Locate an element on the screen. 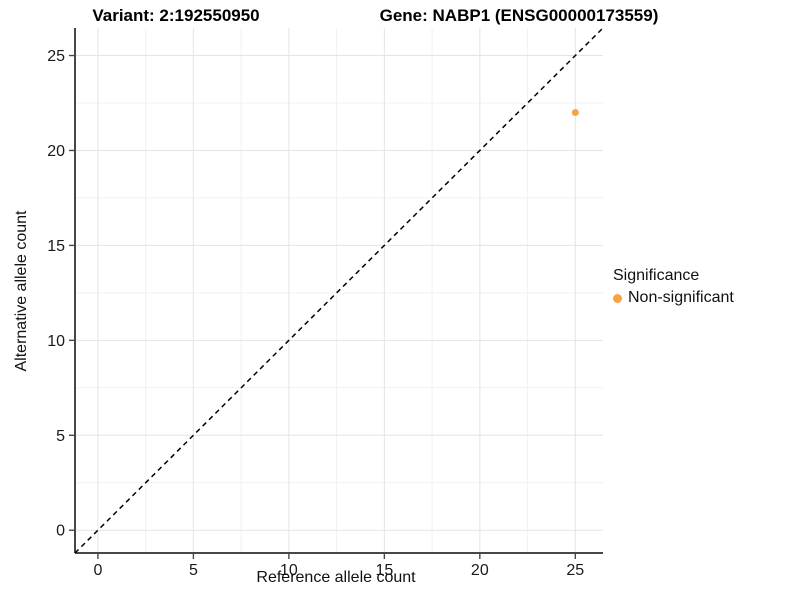 Image resolution: width=800 pixels, height=600 pixels. x-tick-label: 15 is located at coordinates (384, 570).